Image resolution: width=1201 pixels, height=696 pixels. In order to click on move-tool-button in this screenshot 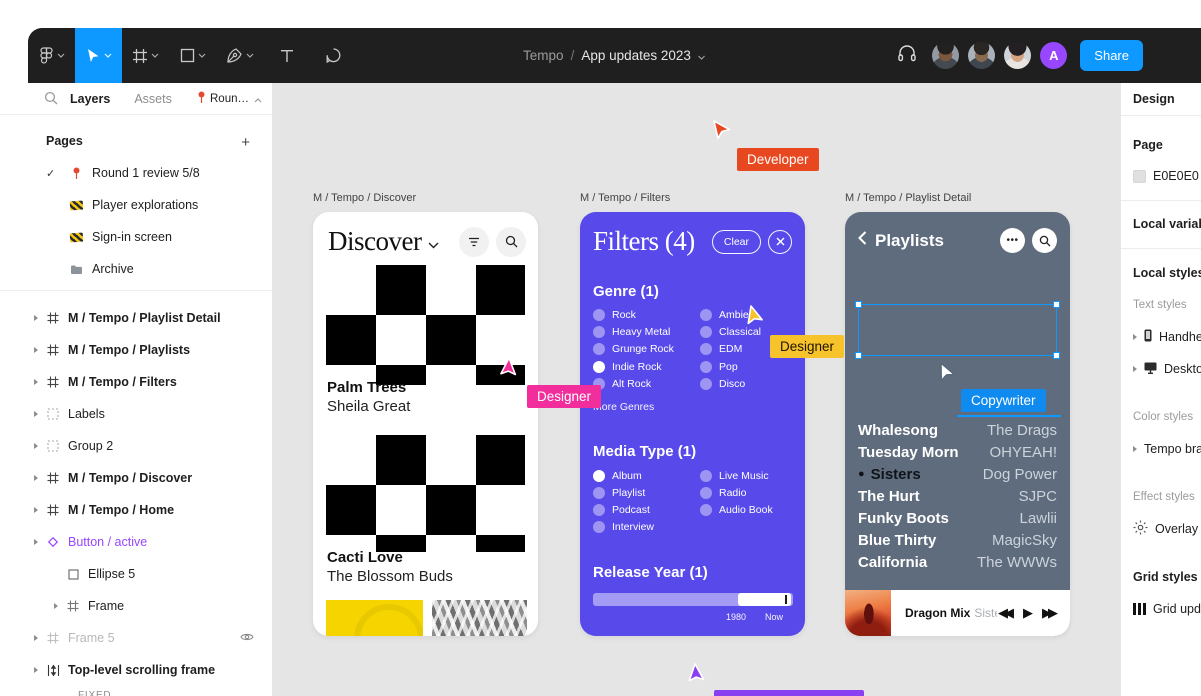, I will do `click(98, 55)`.